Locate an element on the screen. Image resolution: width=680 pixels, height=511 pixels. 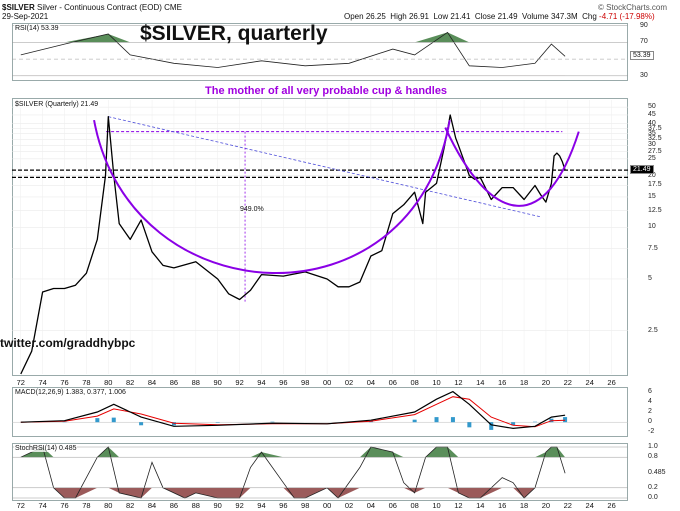
x-tick-92: 92 is located at coordinates (239, 382).